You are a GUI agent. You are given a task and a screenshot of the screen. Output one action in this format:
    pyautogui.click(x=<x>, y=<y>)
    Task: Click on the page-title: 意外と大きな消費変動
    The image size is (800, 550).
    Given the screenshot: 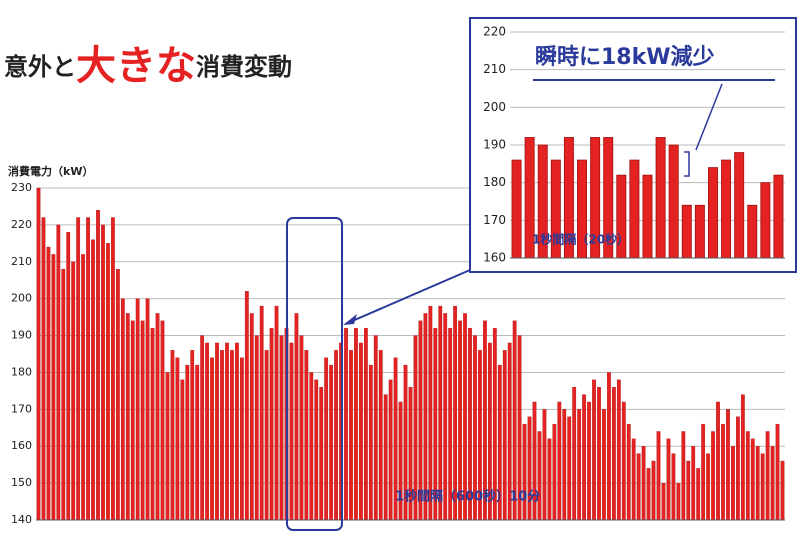 What is the action you would take?
    pyautogui.click(x=148, y=66)
    